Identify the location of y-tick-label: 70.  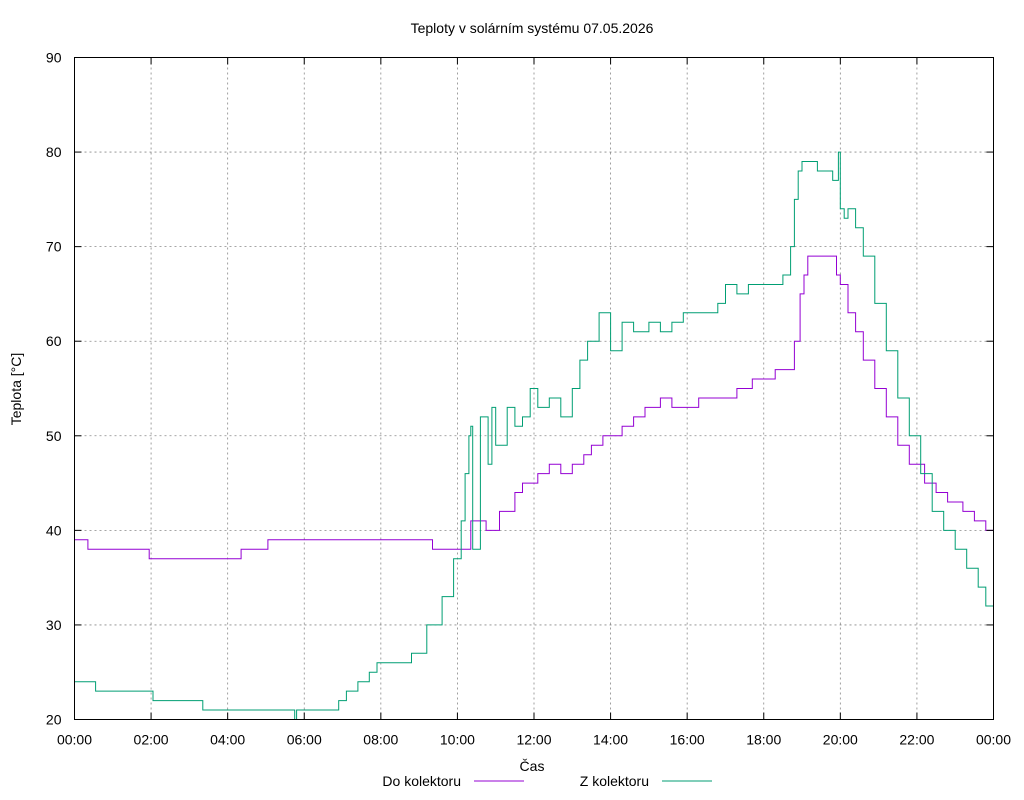
(54, 247).